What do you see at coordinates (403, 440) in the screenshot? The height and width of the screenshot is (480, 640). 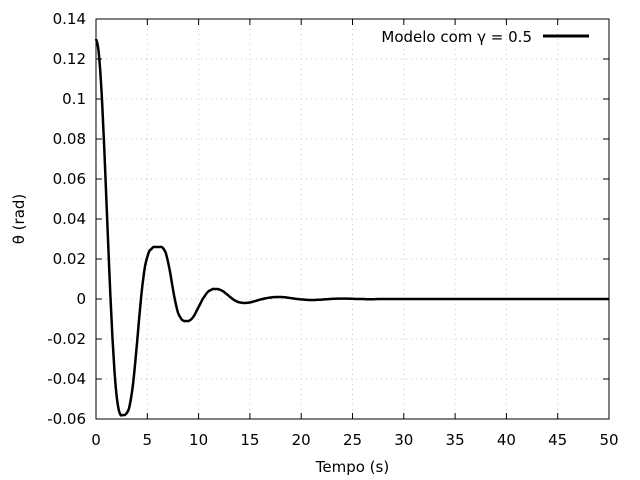 I see `x-tick-label: 30` at bounding box center [403, 440].